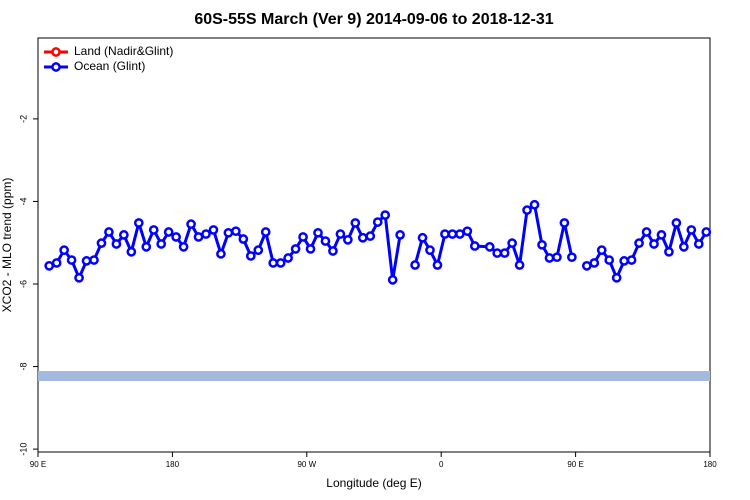 Image resolution: width=750 pixels, height=500 pixels. What do you see at coordinates (23, 449) in the screenshot?
I see `y-tick-label: -10` at bounding box center [23, 449].